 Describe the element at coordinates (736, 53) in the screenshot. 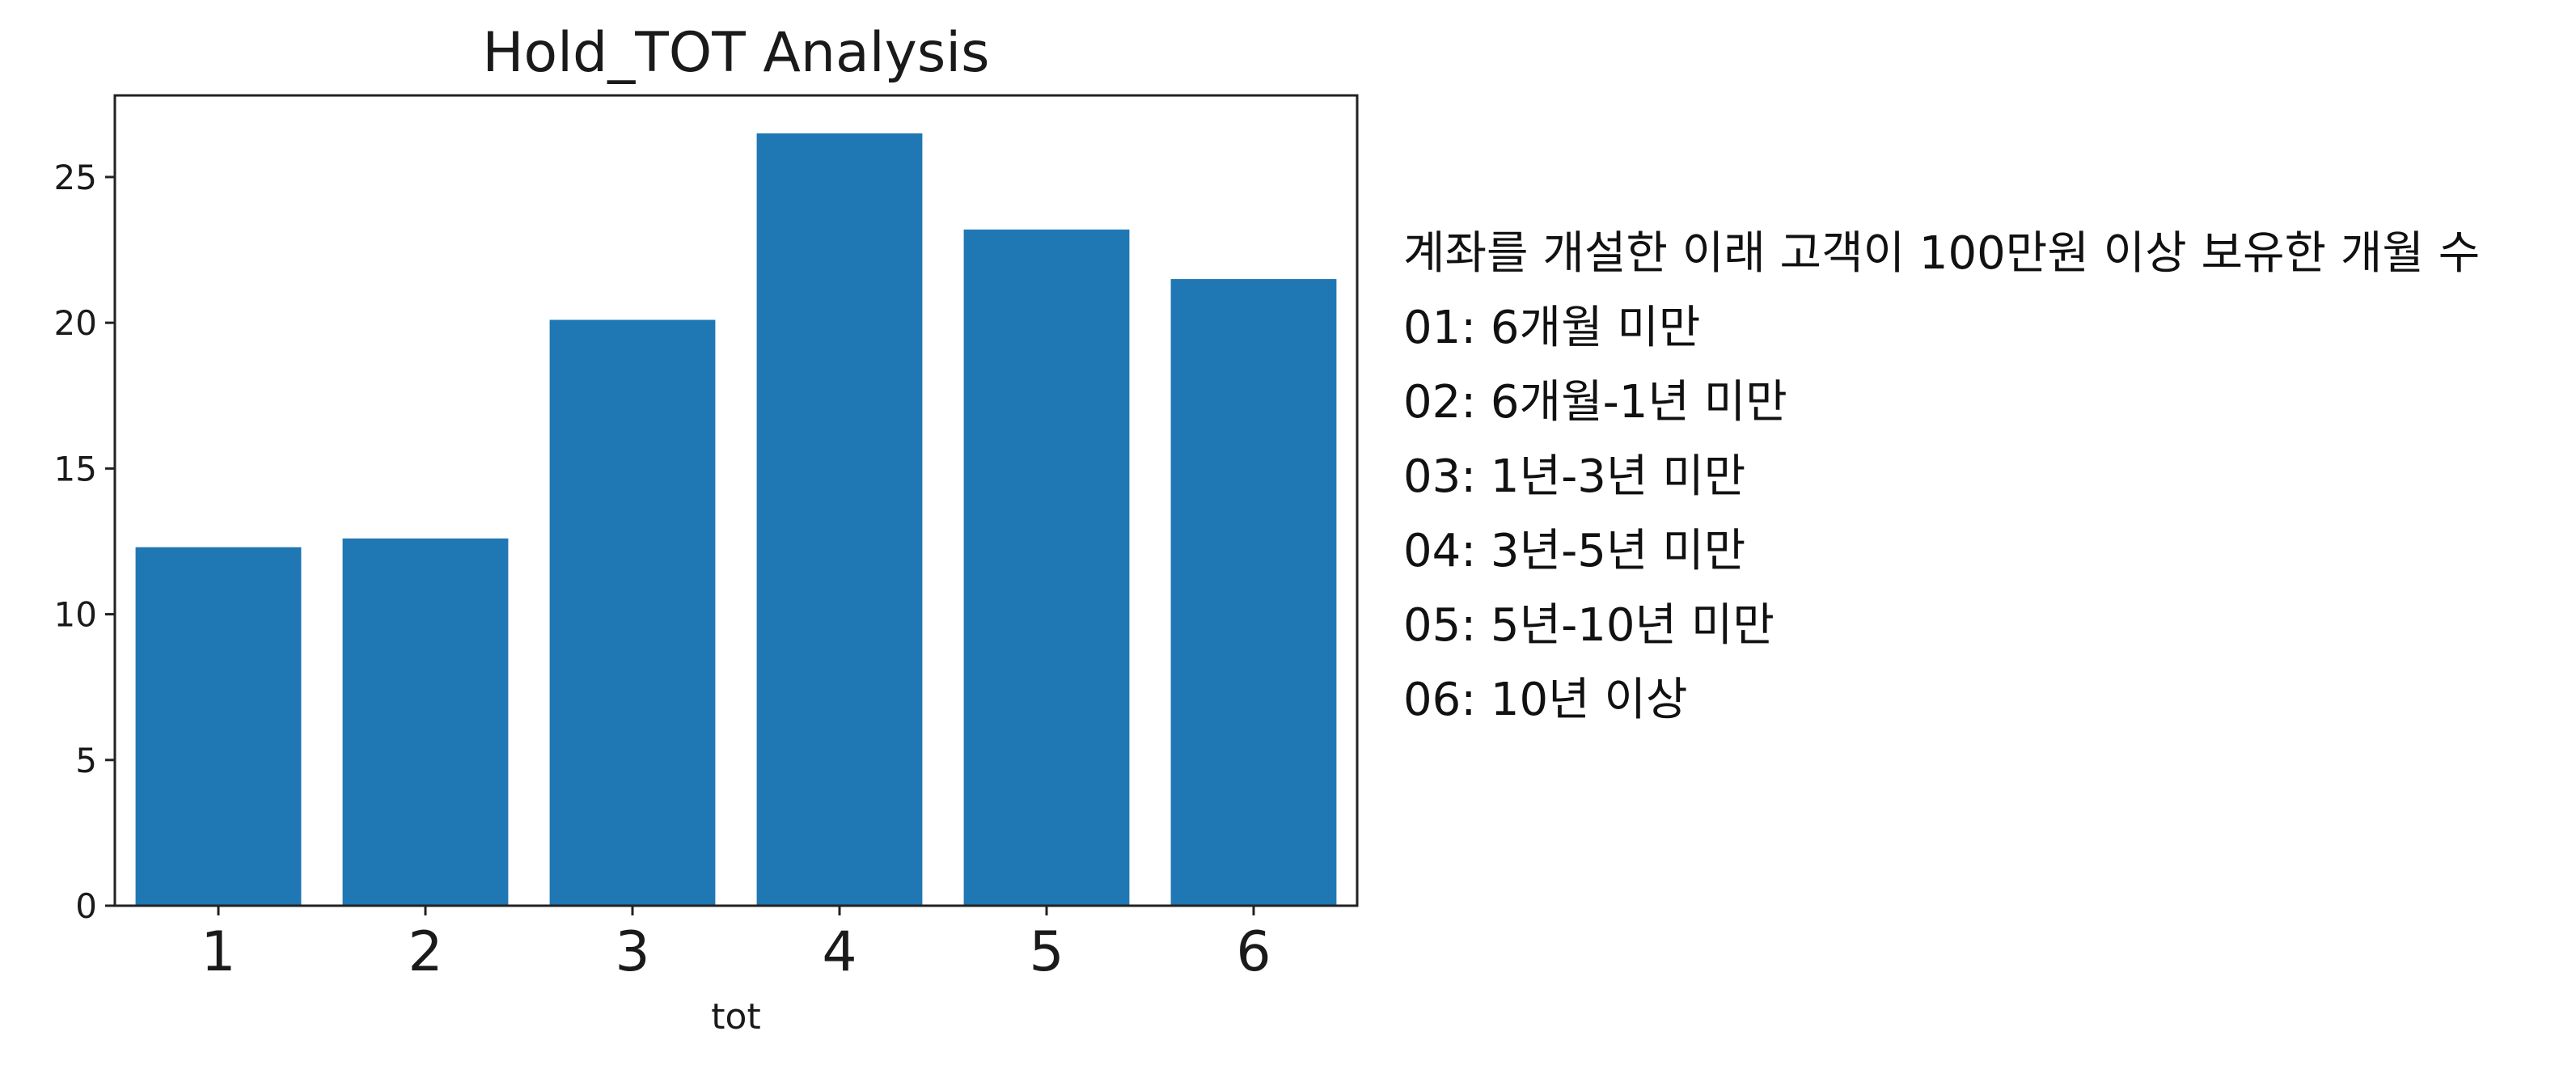

I see `chart-title: Hold_TOT Analysis` at that location.